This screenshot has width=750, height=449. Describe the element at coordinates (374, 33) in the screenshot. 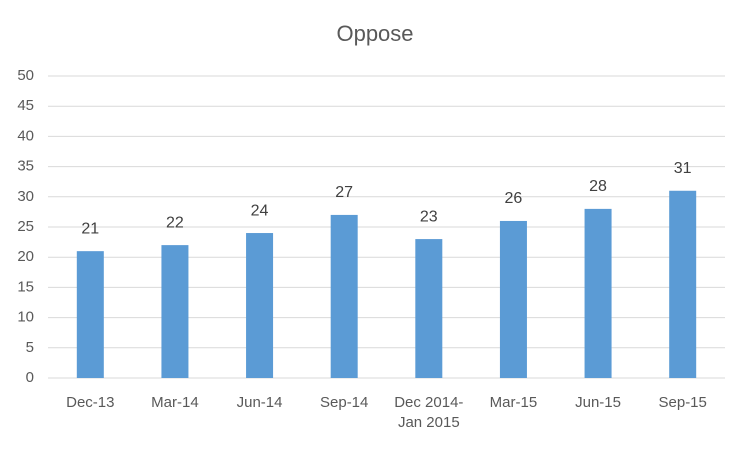

I see `chart-title: Oppose` at that location.